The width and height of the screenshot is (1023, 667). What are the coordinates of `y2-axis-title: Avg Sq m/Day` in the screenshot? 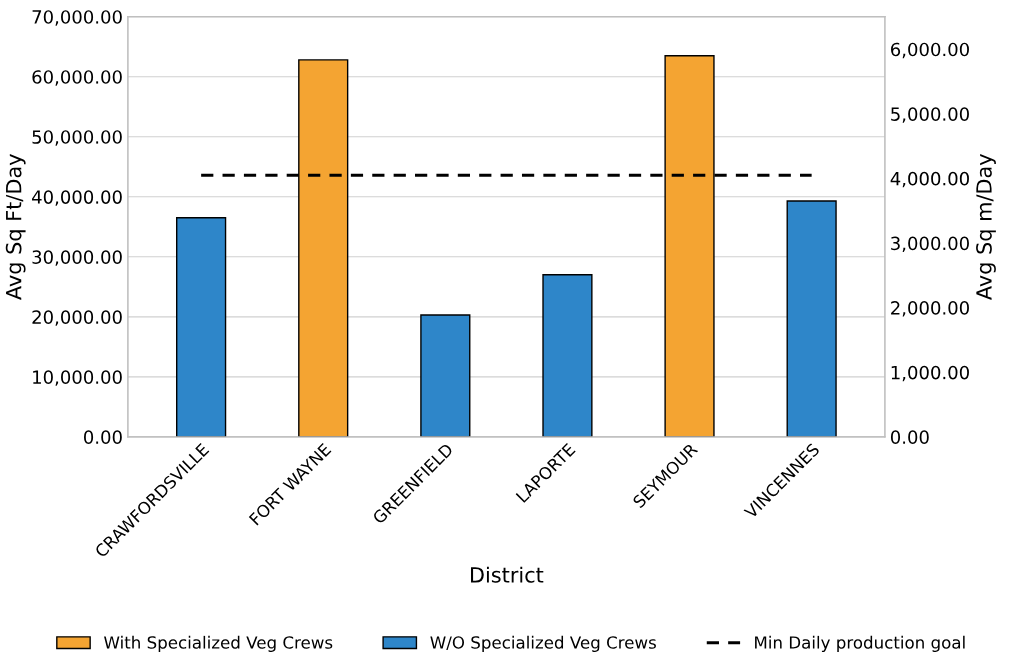 It's located at (986, 227).